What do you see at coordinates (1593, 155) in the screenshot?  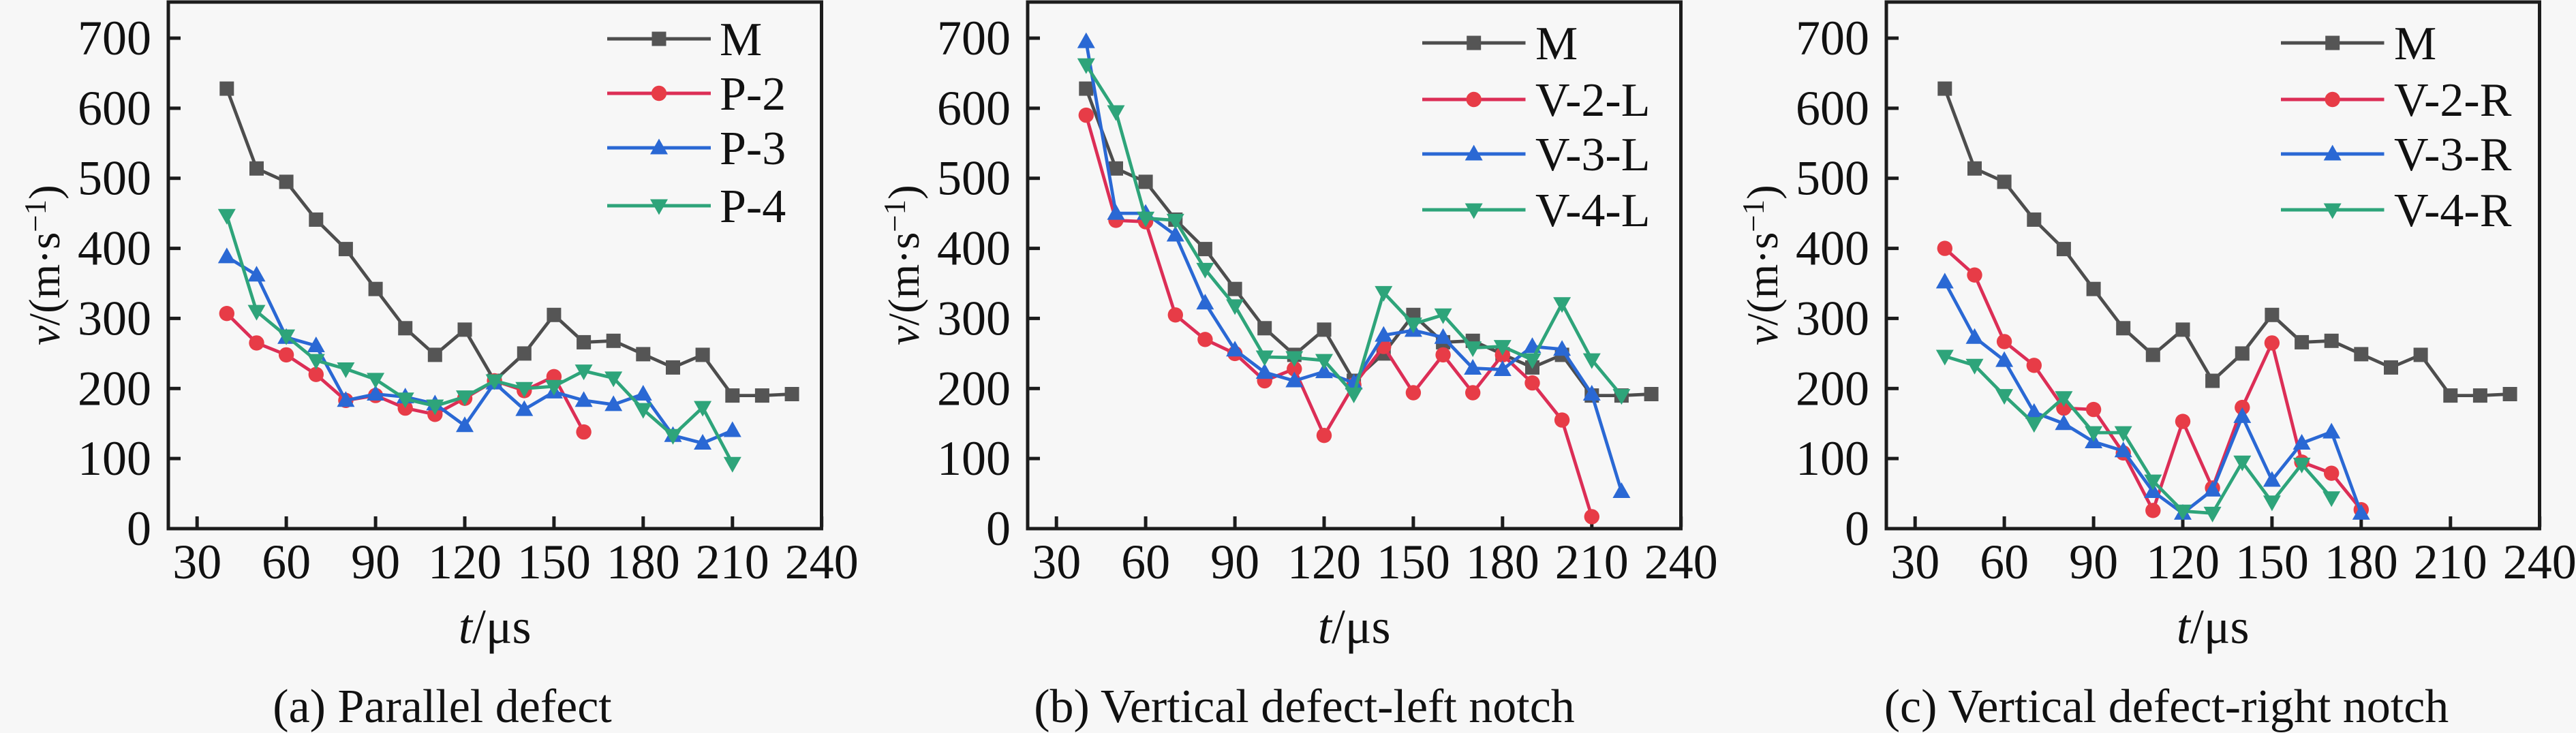 I see `svg-text: V-3-L` at bounding box center [1593, 155].